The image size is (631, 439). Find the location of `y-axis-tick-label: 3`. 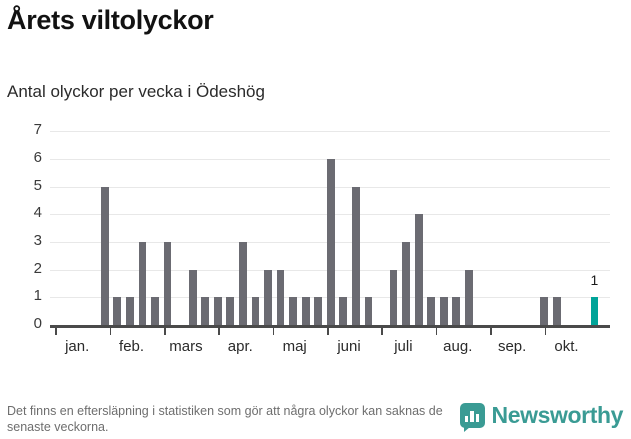

y-axis-tick-label: 3 is located at coordinates (37, 240).